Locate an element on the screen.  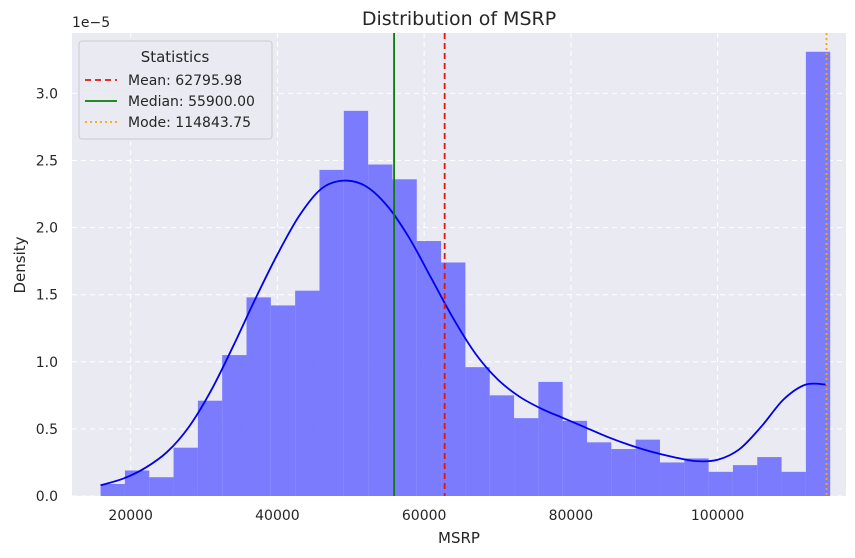
y-tick-label: 2.0 is located at coordinates (47, 229).